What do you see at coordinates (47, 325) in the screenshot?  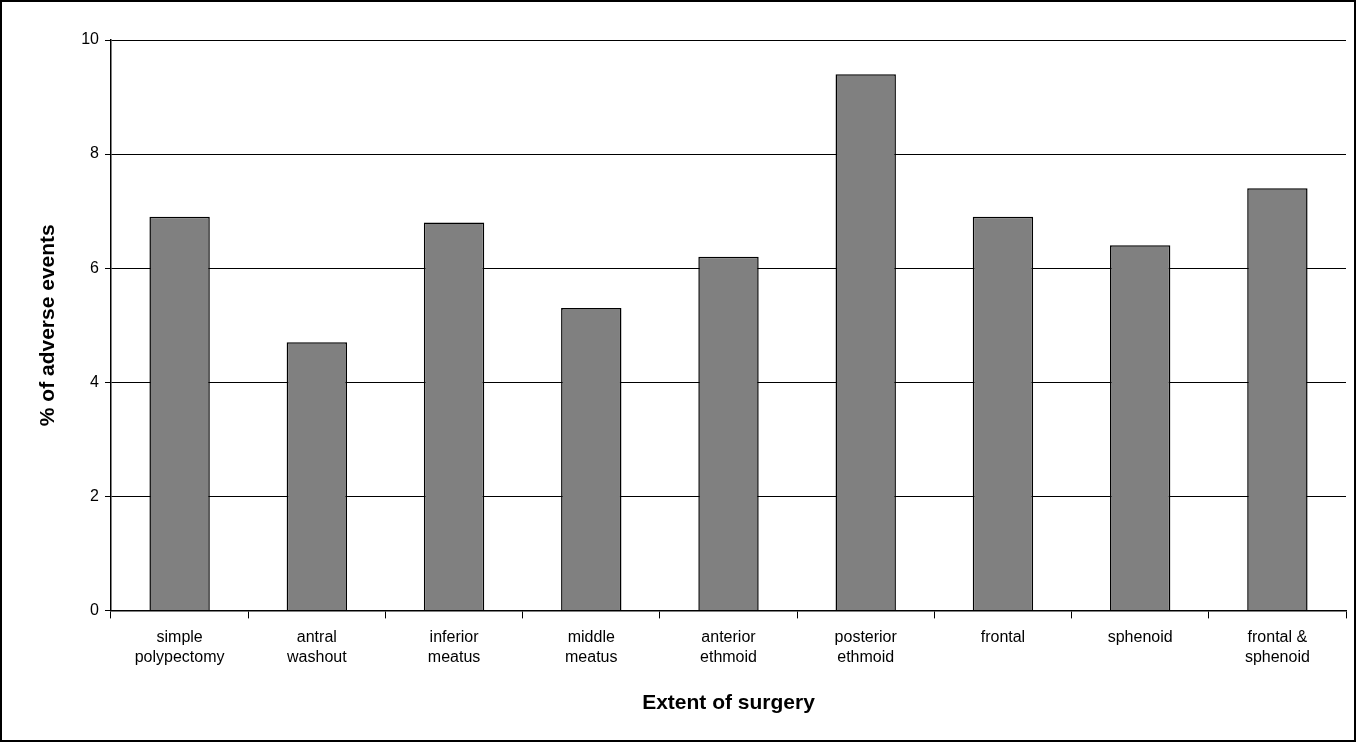 I see `y-axis-title: % of adverse events` at bounding box center [47, 325].